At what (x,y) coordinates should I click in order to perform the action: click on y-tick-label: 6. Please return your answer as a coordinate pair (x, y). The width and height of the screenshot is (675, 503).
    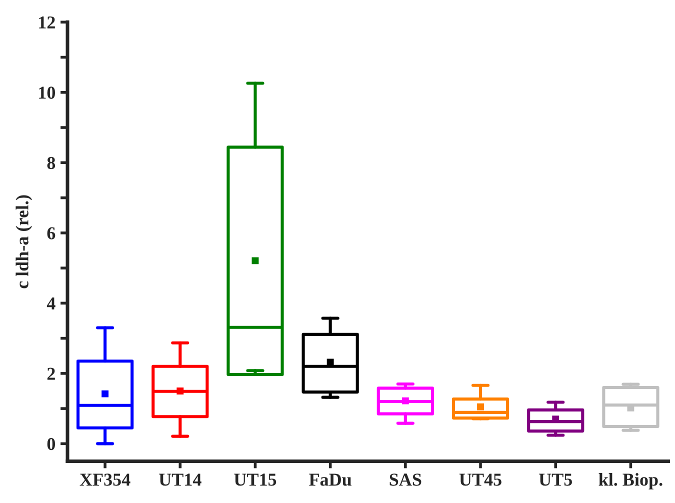
    Looking at the image, I should click on (51, 233).